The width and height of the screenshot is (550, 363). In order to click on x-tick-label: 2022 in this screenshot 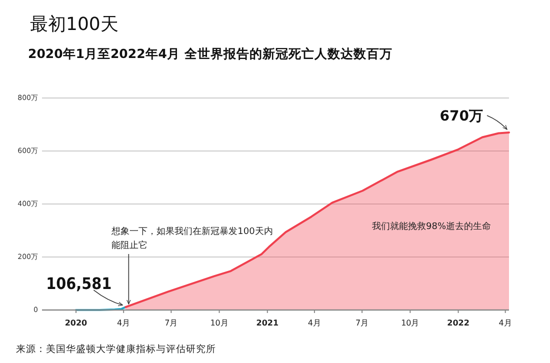, I will do `click(458, 323)`.